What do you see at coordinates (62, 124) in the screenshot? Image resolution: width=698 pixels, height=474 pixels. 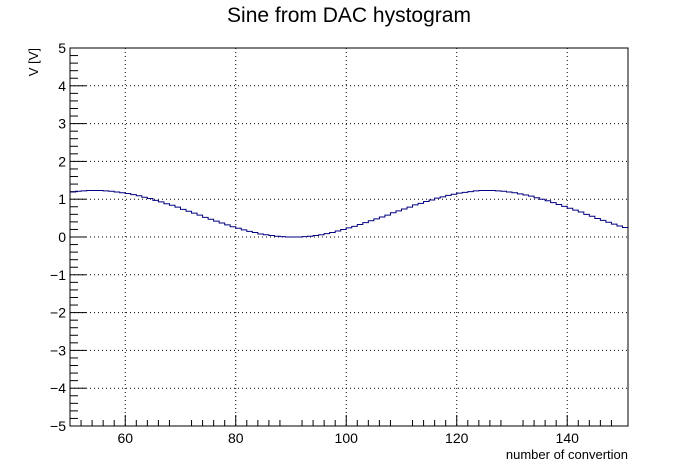 I see `y-tick-label: 3` at bounding box center [62, 124].